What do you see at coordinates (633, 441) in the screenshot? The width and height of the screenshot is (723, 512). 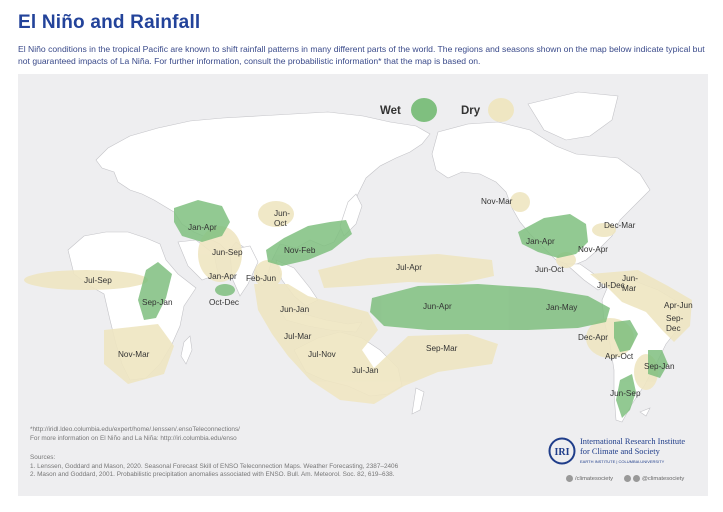 I see `iri-name-line1: International Research Institute` at bounding box center [633, 441].